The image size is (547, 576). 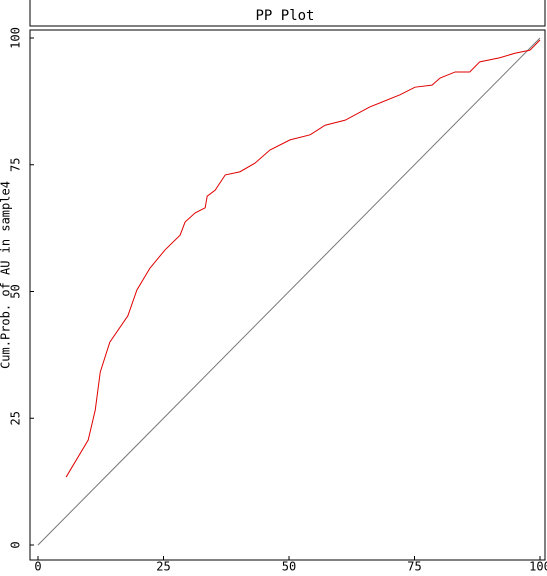 I want to click on y-axis-label: Cum.Prob. of AU in sample4, so click(x=6, y=275).